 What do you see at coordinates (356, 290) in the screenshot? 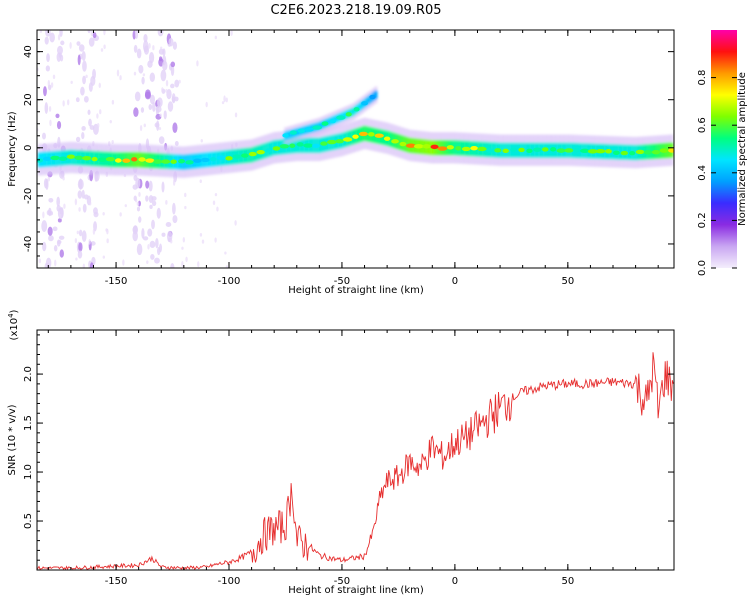
I see `spectrogram-x-label: Height of straight line (km)` at bounding box center [356, 290].